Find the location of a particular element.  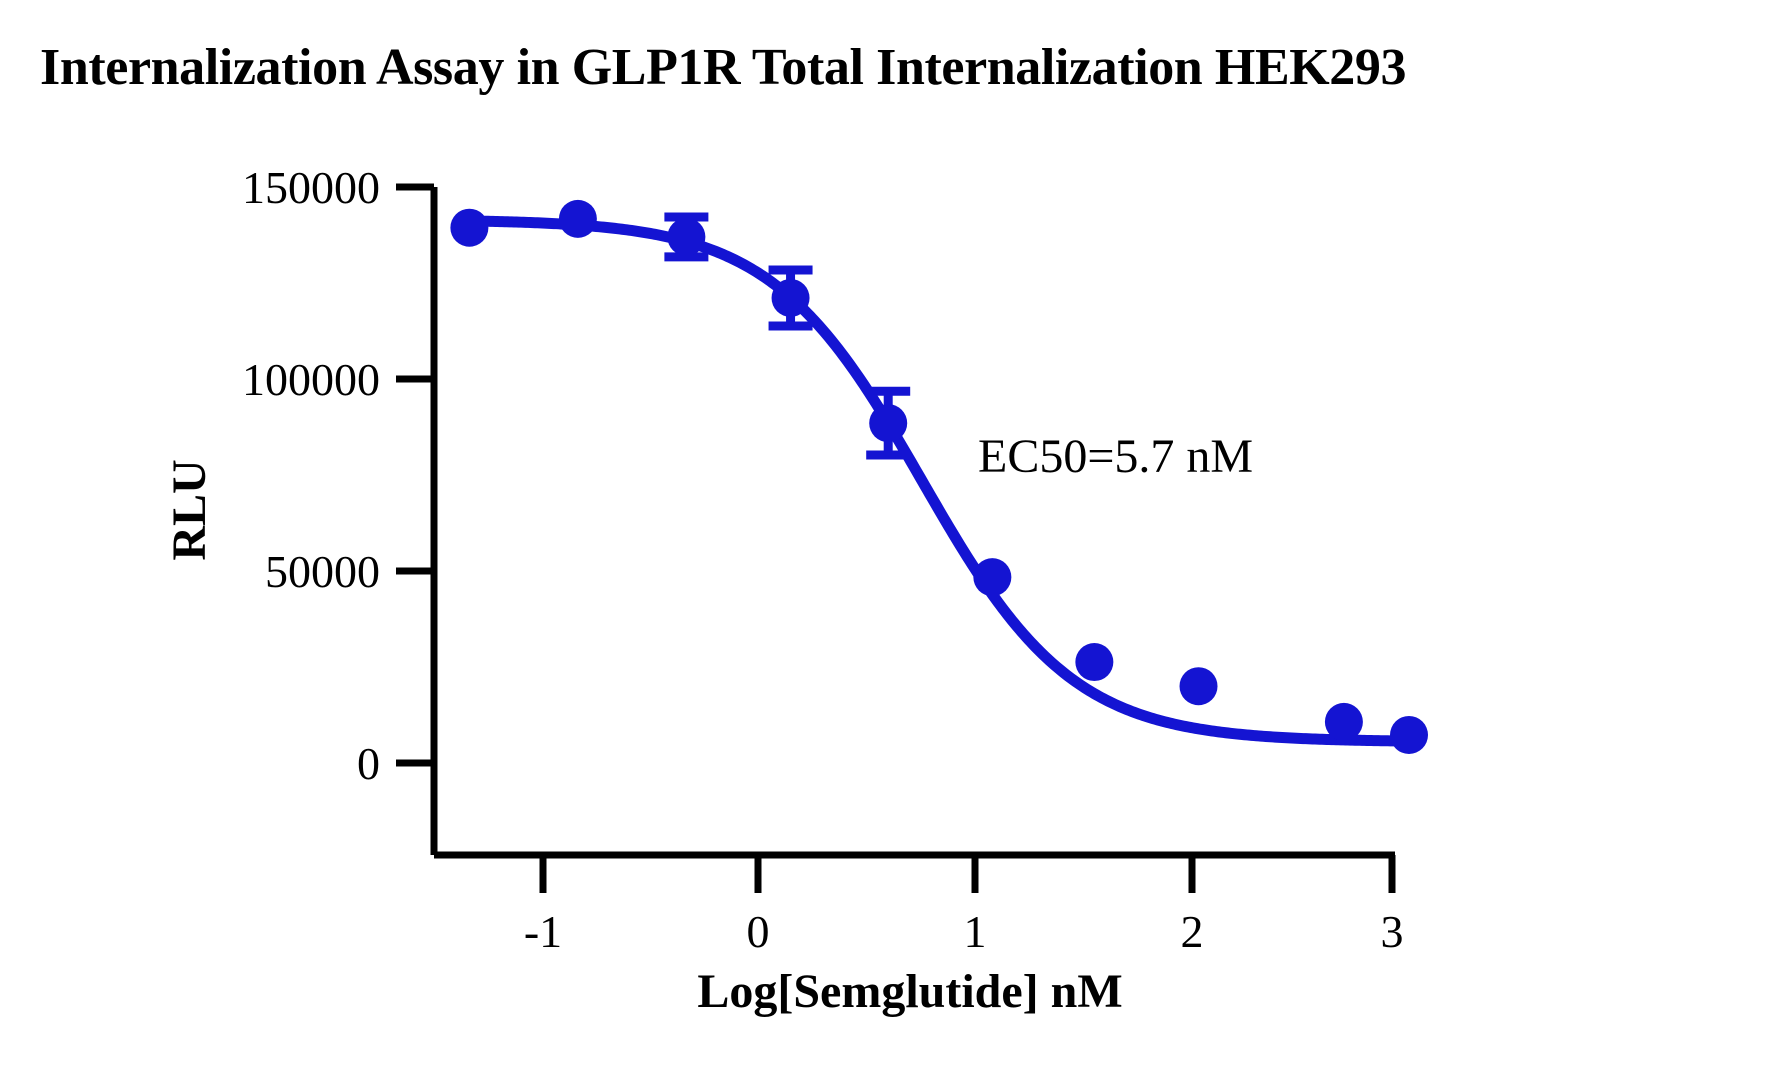

y-tick-label-150000: 150000 is located at coordinates (311, 187).